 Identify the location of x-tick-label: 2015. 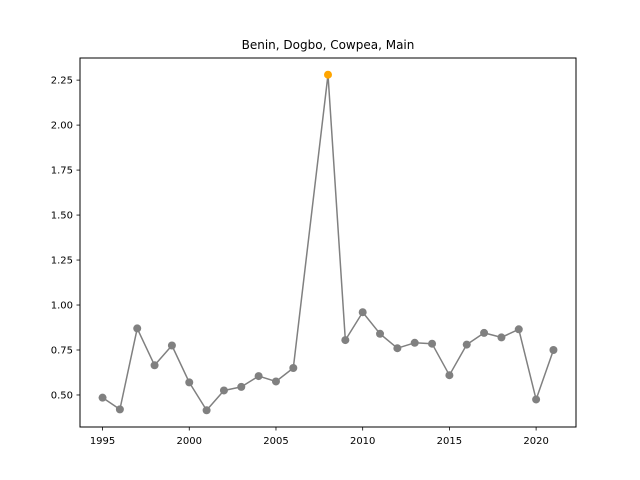
(449, 441).